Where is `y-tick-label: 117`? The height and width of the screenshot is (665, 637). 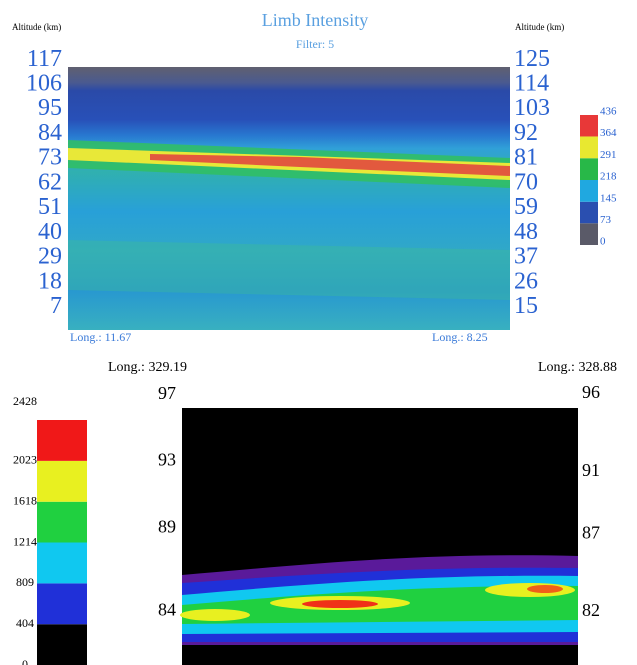 y-tick-label: 117 is located at coordinates (44, 59).